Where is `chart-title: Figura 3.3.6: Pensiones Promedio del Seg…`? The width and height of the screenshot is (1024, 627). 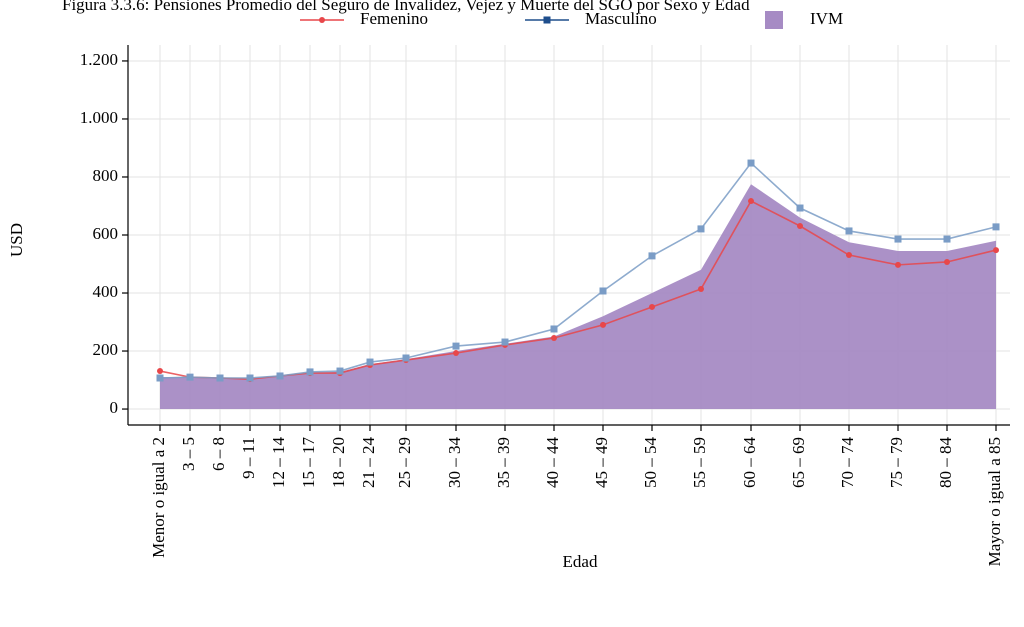
chart-title: Figura 3.3.6: Pensiones Promedio del Seg… is located at coordinates (406, 7).